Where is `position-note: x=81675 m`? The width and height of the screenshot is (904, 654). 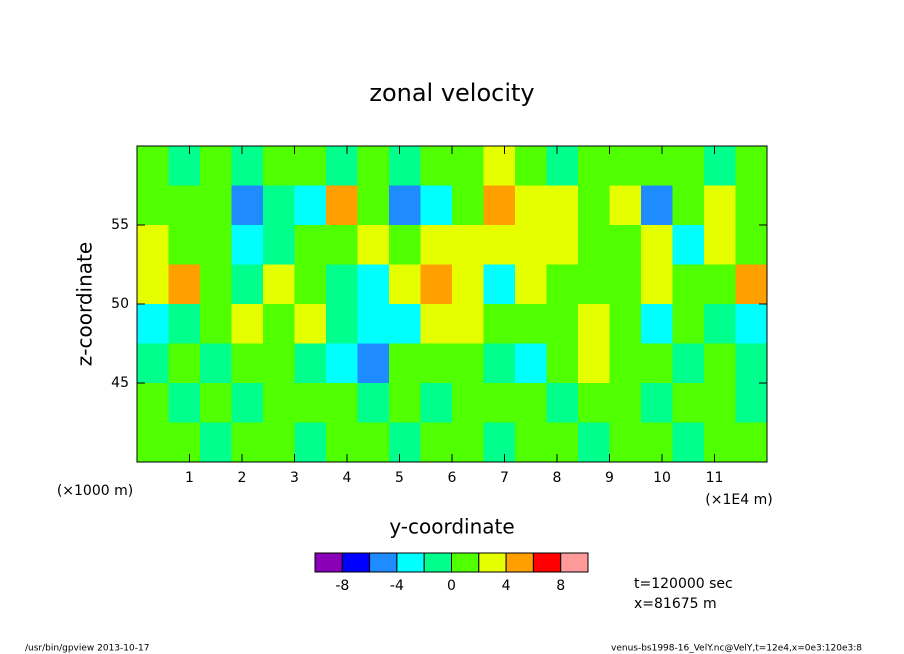
position-note: x=81675 m is located at coordinates (675, 604).